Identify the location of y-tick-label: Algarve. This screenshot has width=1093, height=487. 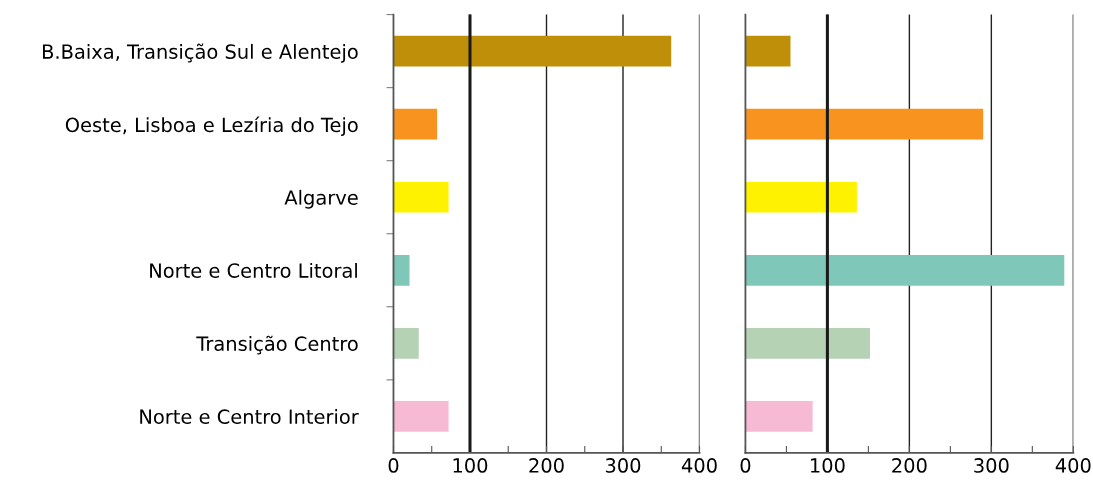
(321, 199).